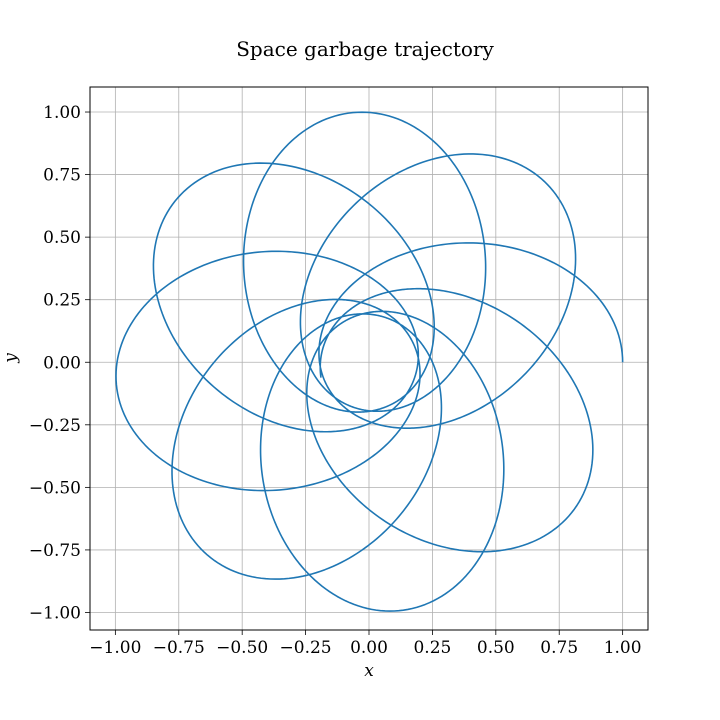 This screenshot has height=720, width=720. Describe the element at coordinates (62, 238) in the screenshot. I see `y-tick-label: 0.50` at that location.